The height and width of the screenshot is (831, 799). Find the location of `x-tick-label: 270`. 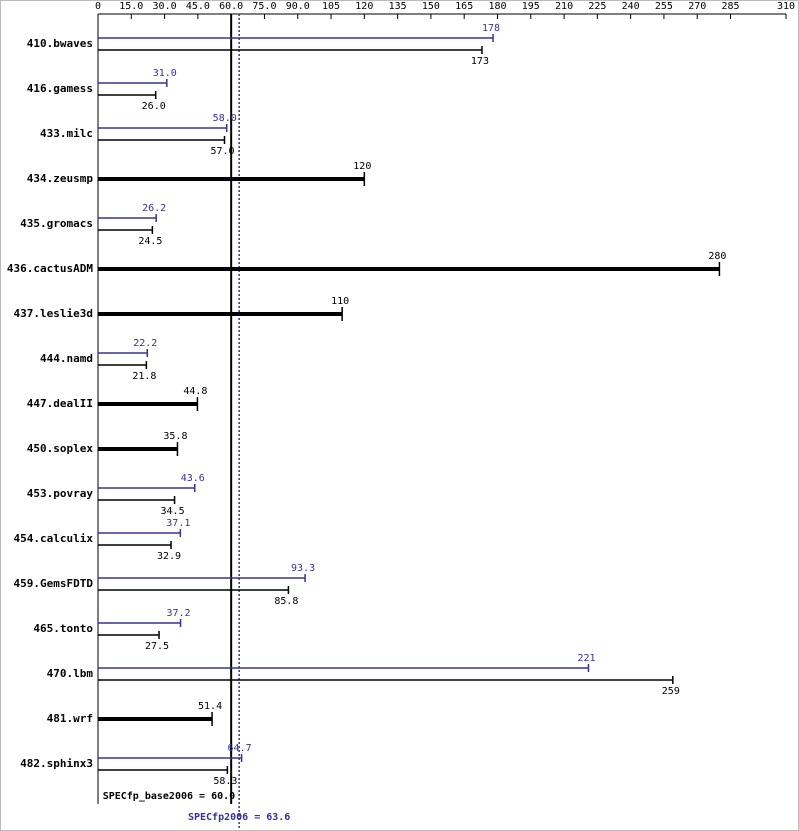

x-tick-label: 270 is located at coordinates (697, 6).